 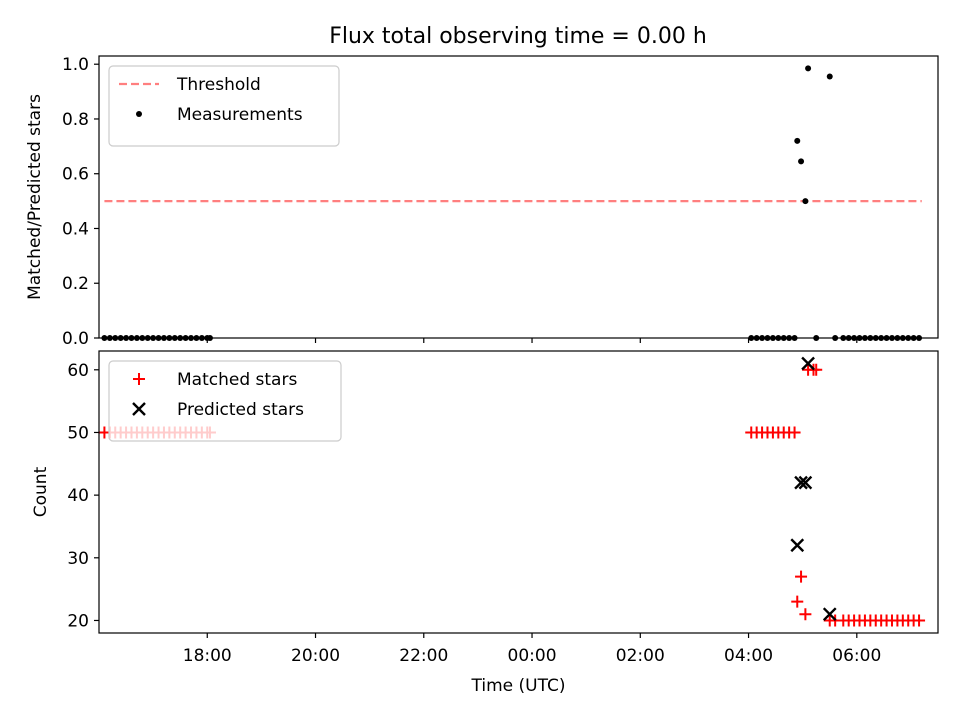 I want to click on y-tick-label: 0.8, so click(x=75, y=120).